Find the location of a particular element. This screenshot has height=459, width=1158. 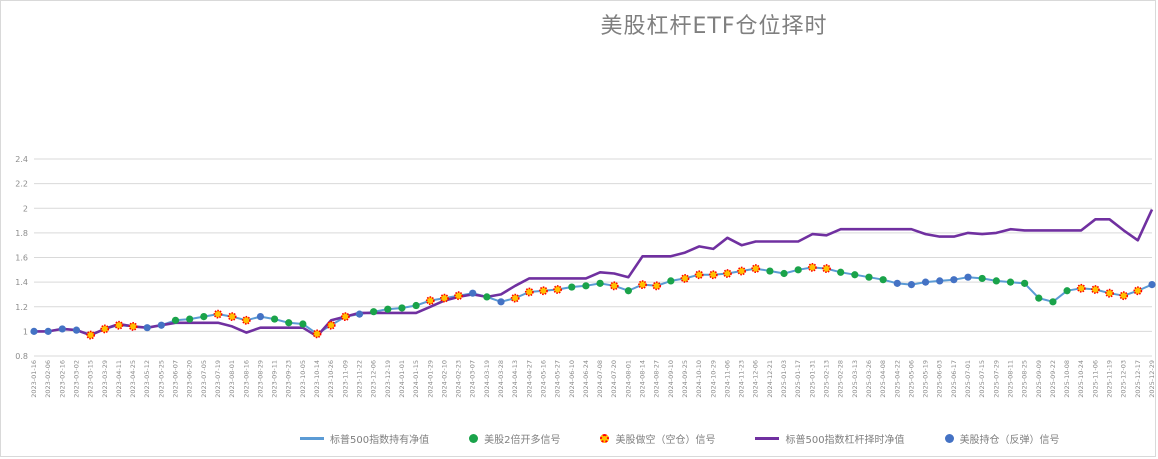

x-tick-label: 2025-12-29 is located at coordinates (1152, 379).